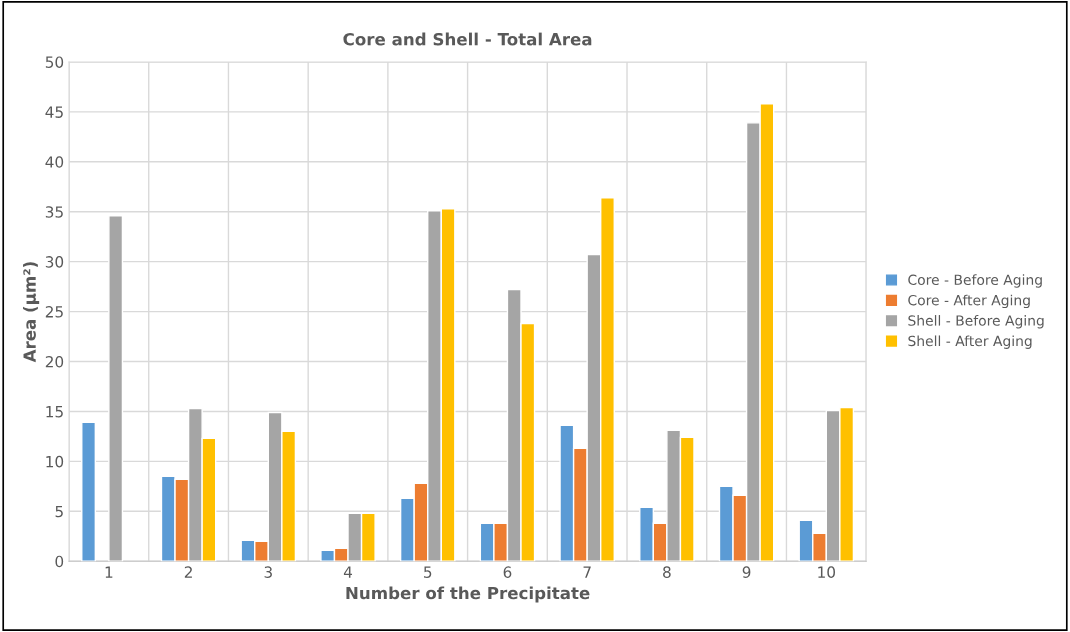  I want to click on x-axis-title: Number of the Precipitate, so click(468, 594).